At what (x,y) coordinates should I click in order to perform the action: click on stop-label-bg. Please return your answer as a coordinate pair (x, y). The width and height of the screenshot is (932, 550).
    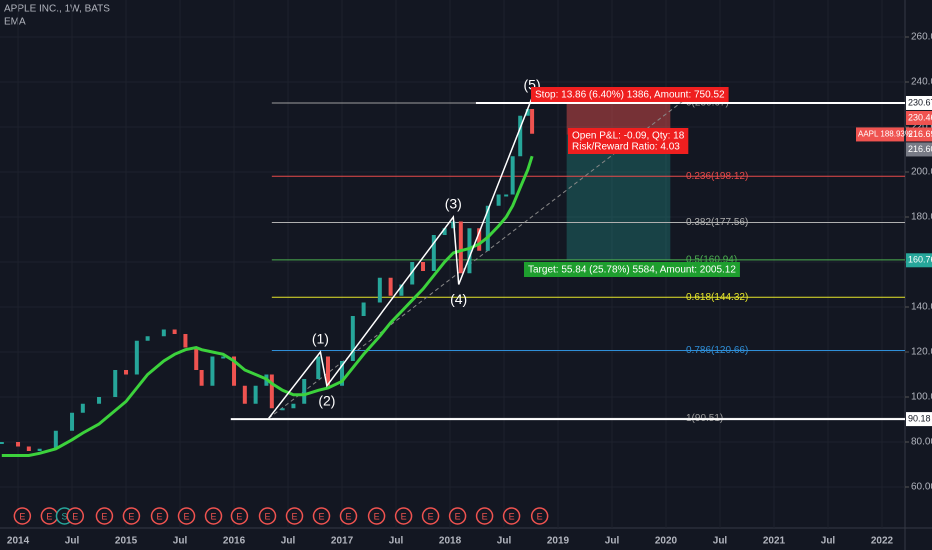
    Looking at the image, I should click on (630, 94).